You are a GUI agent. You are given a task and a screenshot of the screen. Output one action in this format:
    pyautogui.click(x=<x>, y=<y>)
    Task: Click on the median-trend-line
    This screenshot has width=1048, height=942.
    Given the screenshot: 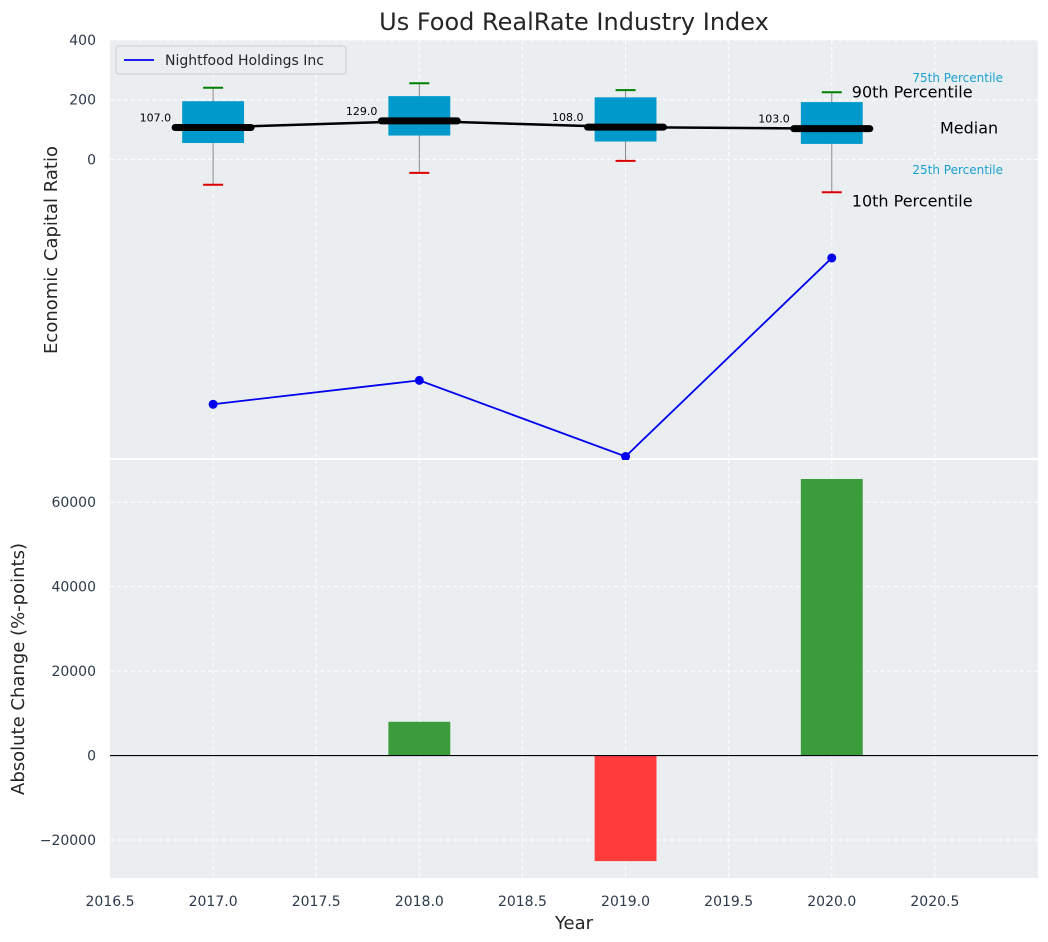 What is the action you would take?
    pyautogui.click(x=522, y=124)
    